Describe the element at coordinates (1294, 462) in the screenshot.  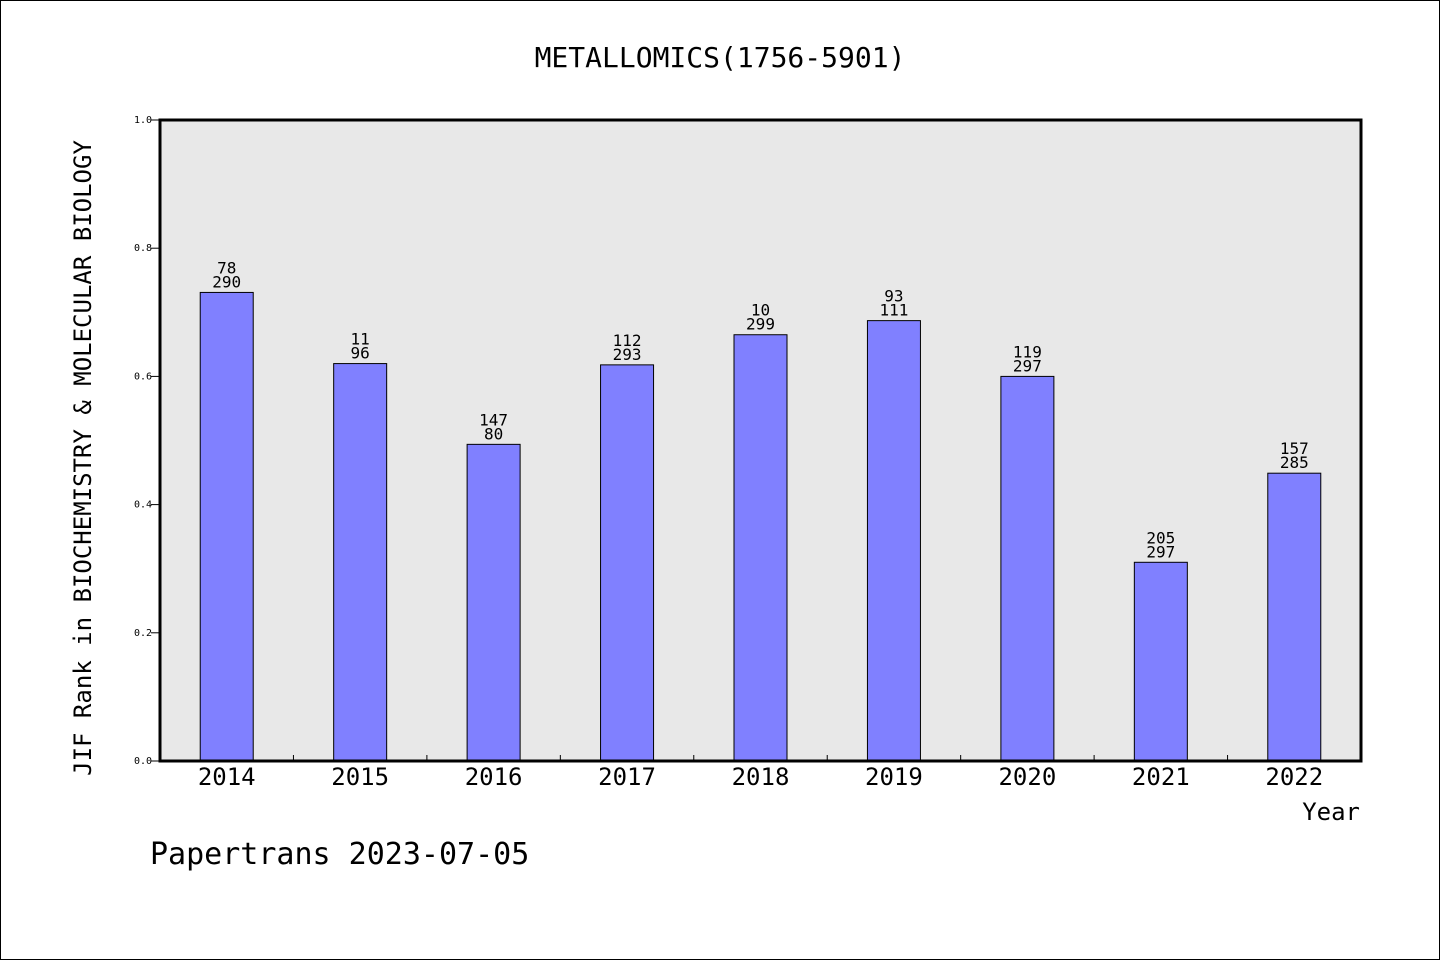
I see `bar-total-label: 285` at that location.